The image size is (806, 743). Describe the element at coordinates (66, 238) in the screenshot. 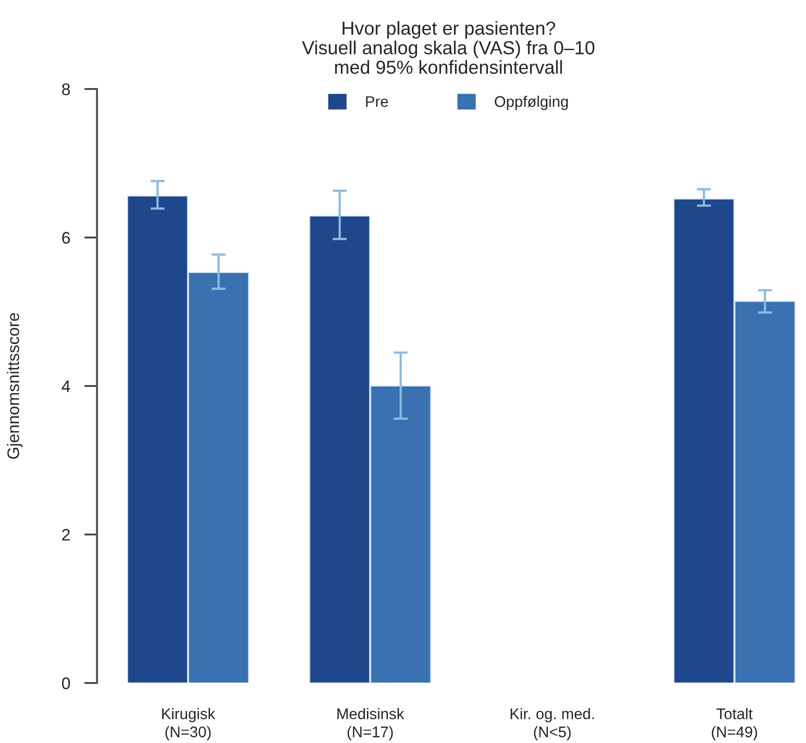

I see `y-tick-label: 6` at that location.